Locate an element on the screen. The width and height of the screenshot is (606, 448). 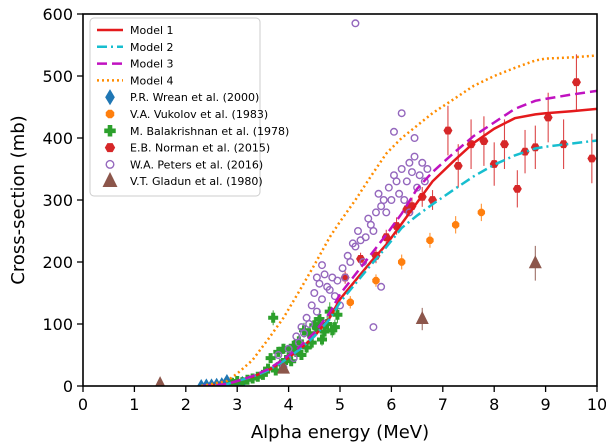
series-octagon is located at coordinates (416, 256).